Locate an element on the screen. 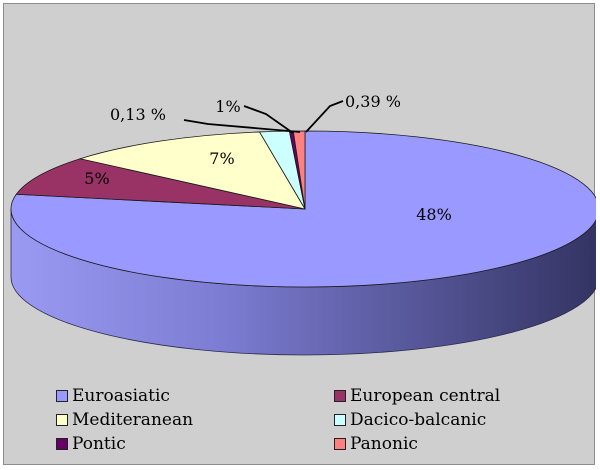  legend-item-european-central: European central is located at coordinates (454, 395).